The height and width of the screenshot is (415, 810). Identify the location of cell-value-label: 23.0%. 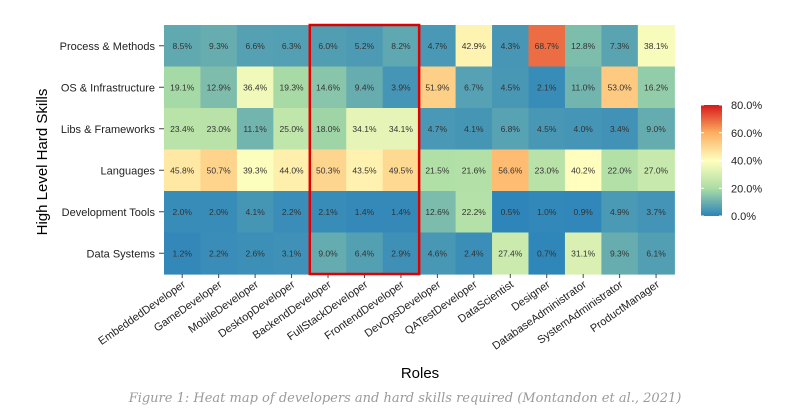
(219, 129).